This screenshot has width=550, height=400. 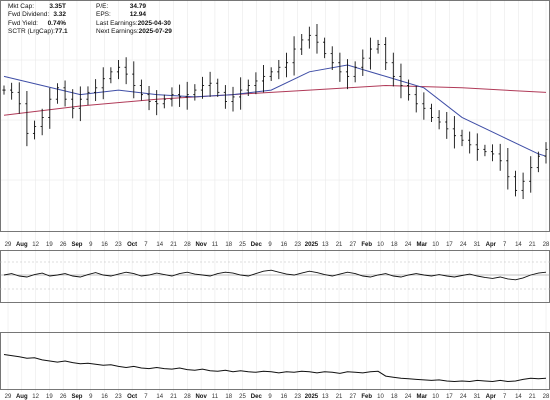 I want to click on indicator-1-line, so click(x=275, y=275).